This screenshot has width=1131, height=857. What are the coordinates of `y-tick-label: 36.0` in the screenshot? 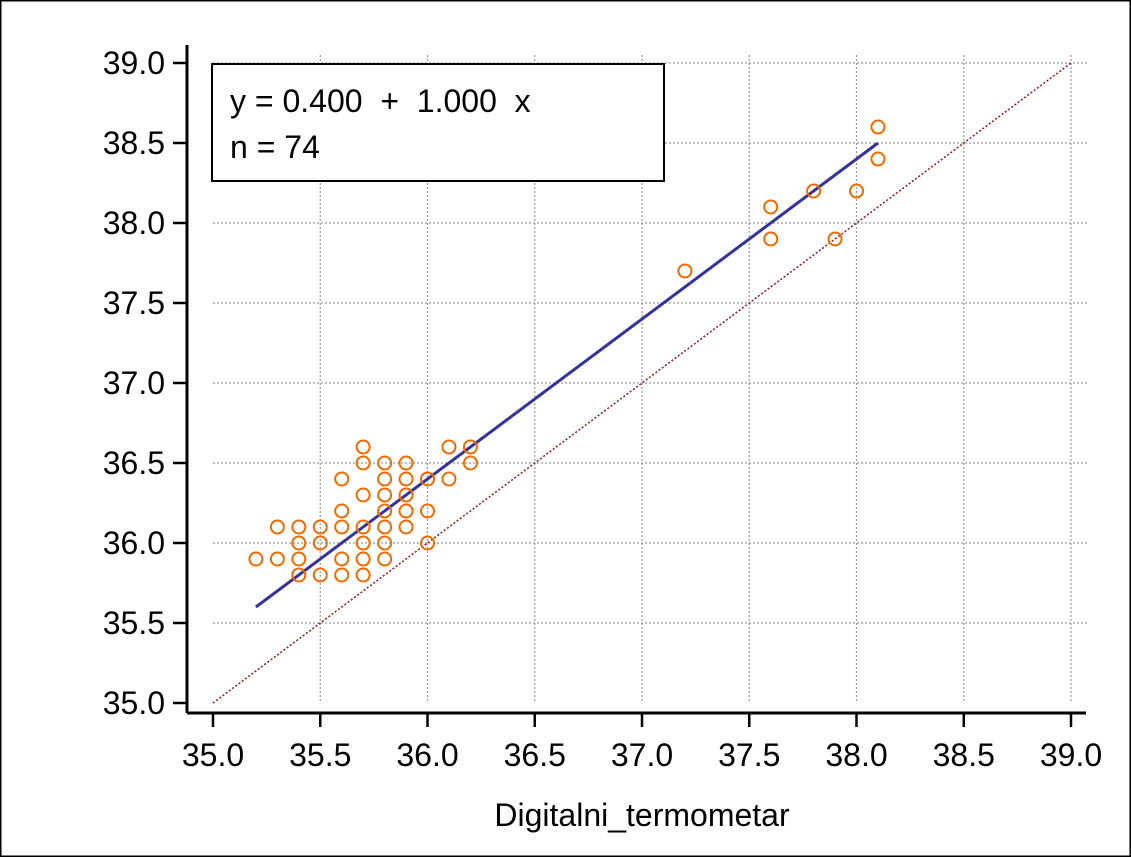 It's located at (134, 543).